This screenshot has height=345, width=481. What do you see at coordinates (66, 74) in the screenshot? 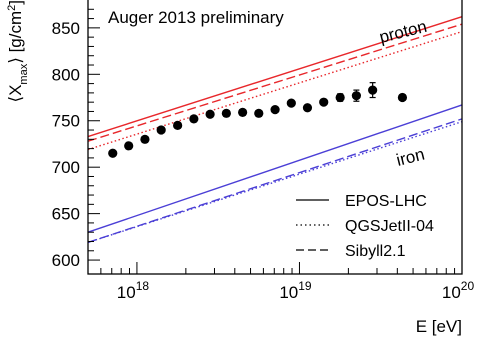
I see `y-tick-label: 800` at bounding box center [66, 74].